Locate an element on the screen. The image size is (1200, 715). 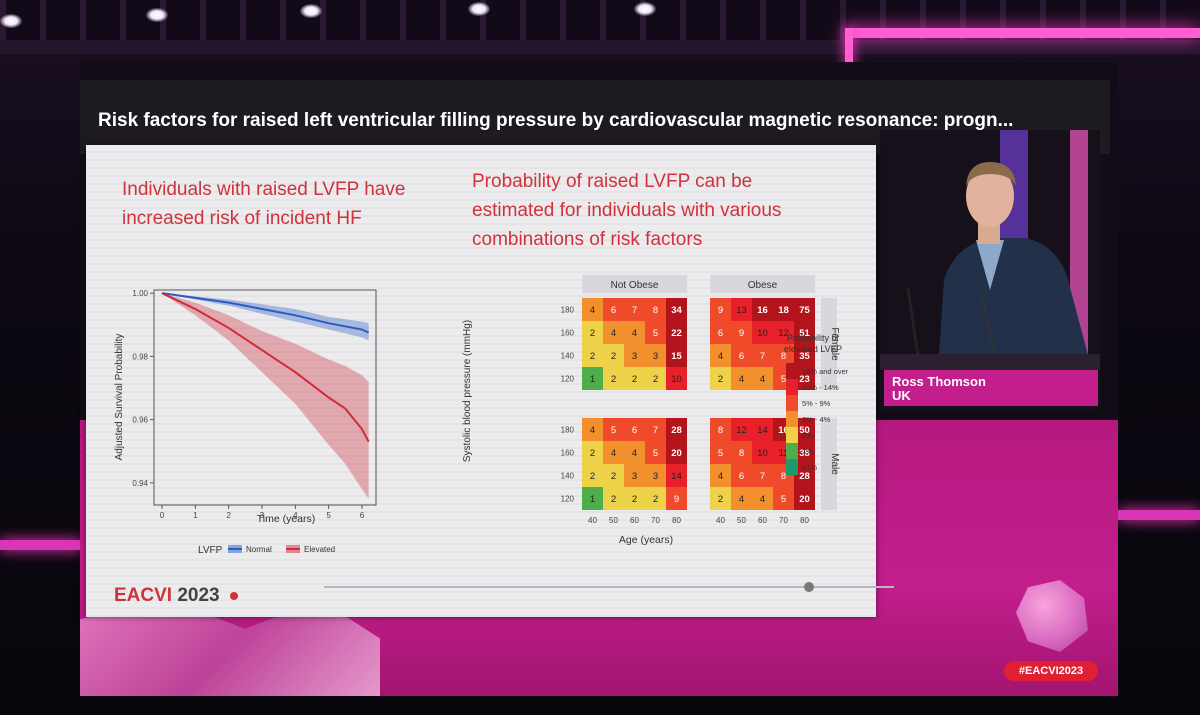
facet-strip is located at coordinates (829, 344).